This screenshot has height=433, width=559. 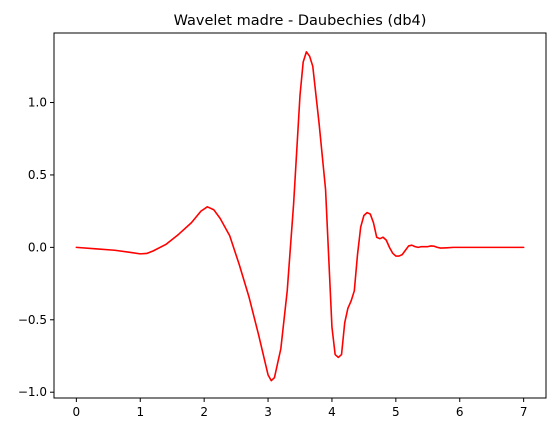 I want to click on y-tick-label: 0.5, so click(x=37, y=175).